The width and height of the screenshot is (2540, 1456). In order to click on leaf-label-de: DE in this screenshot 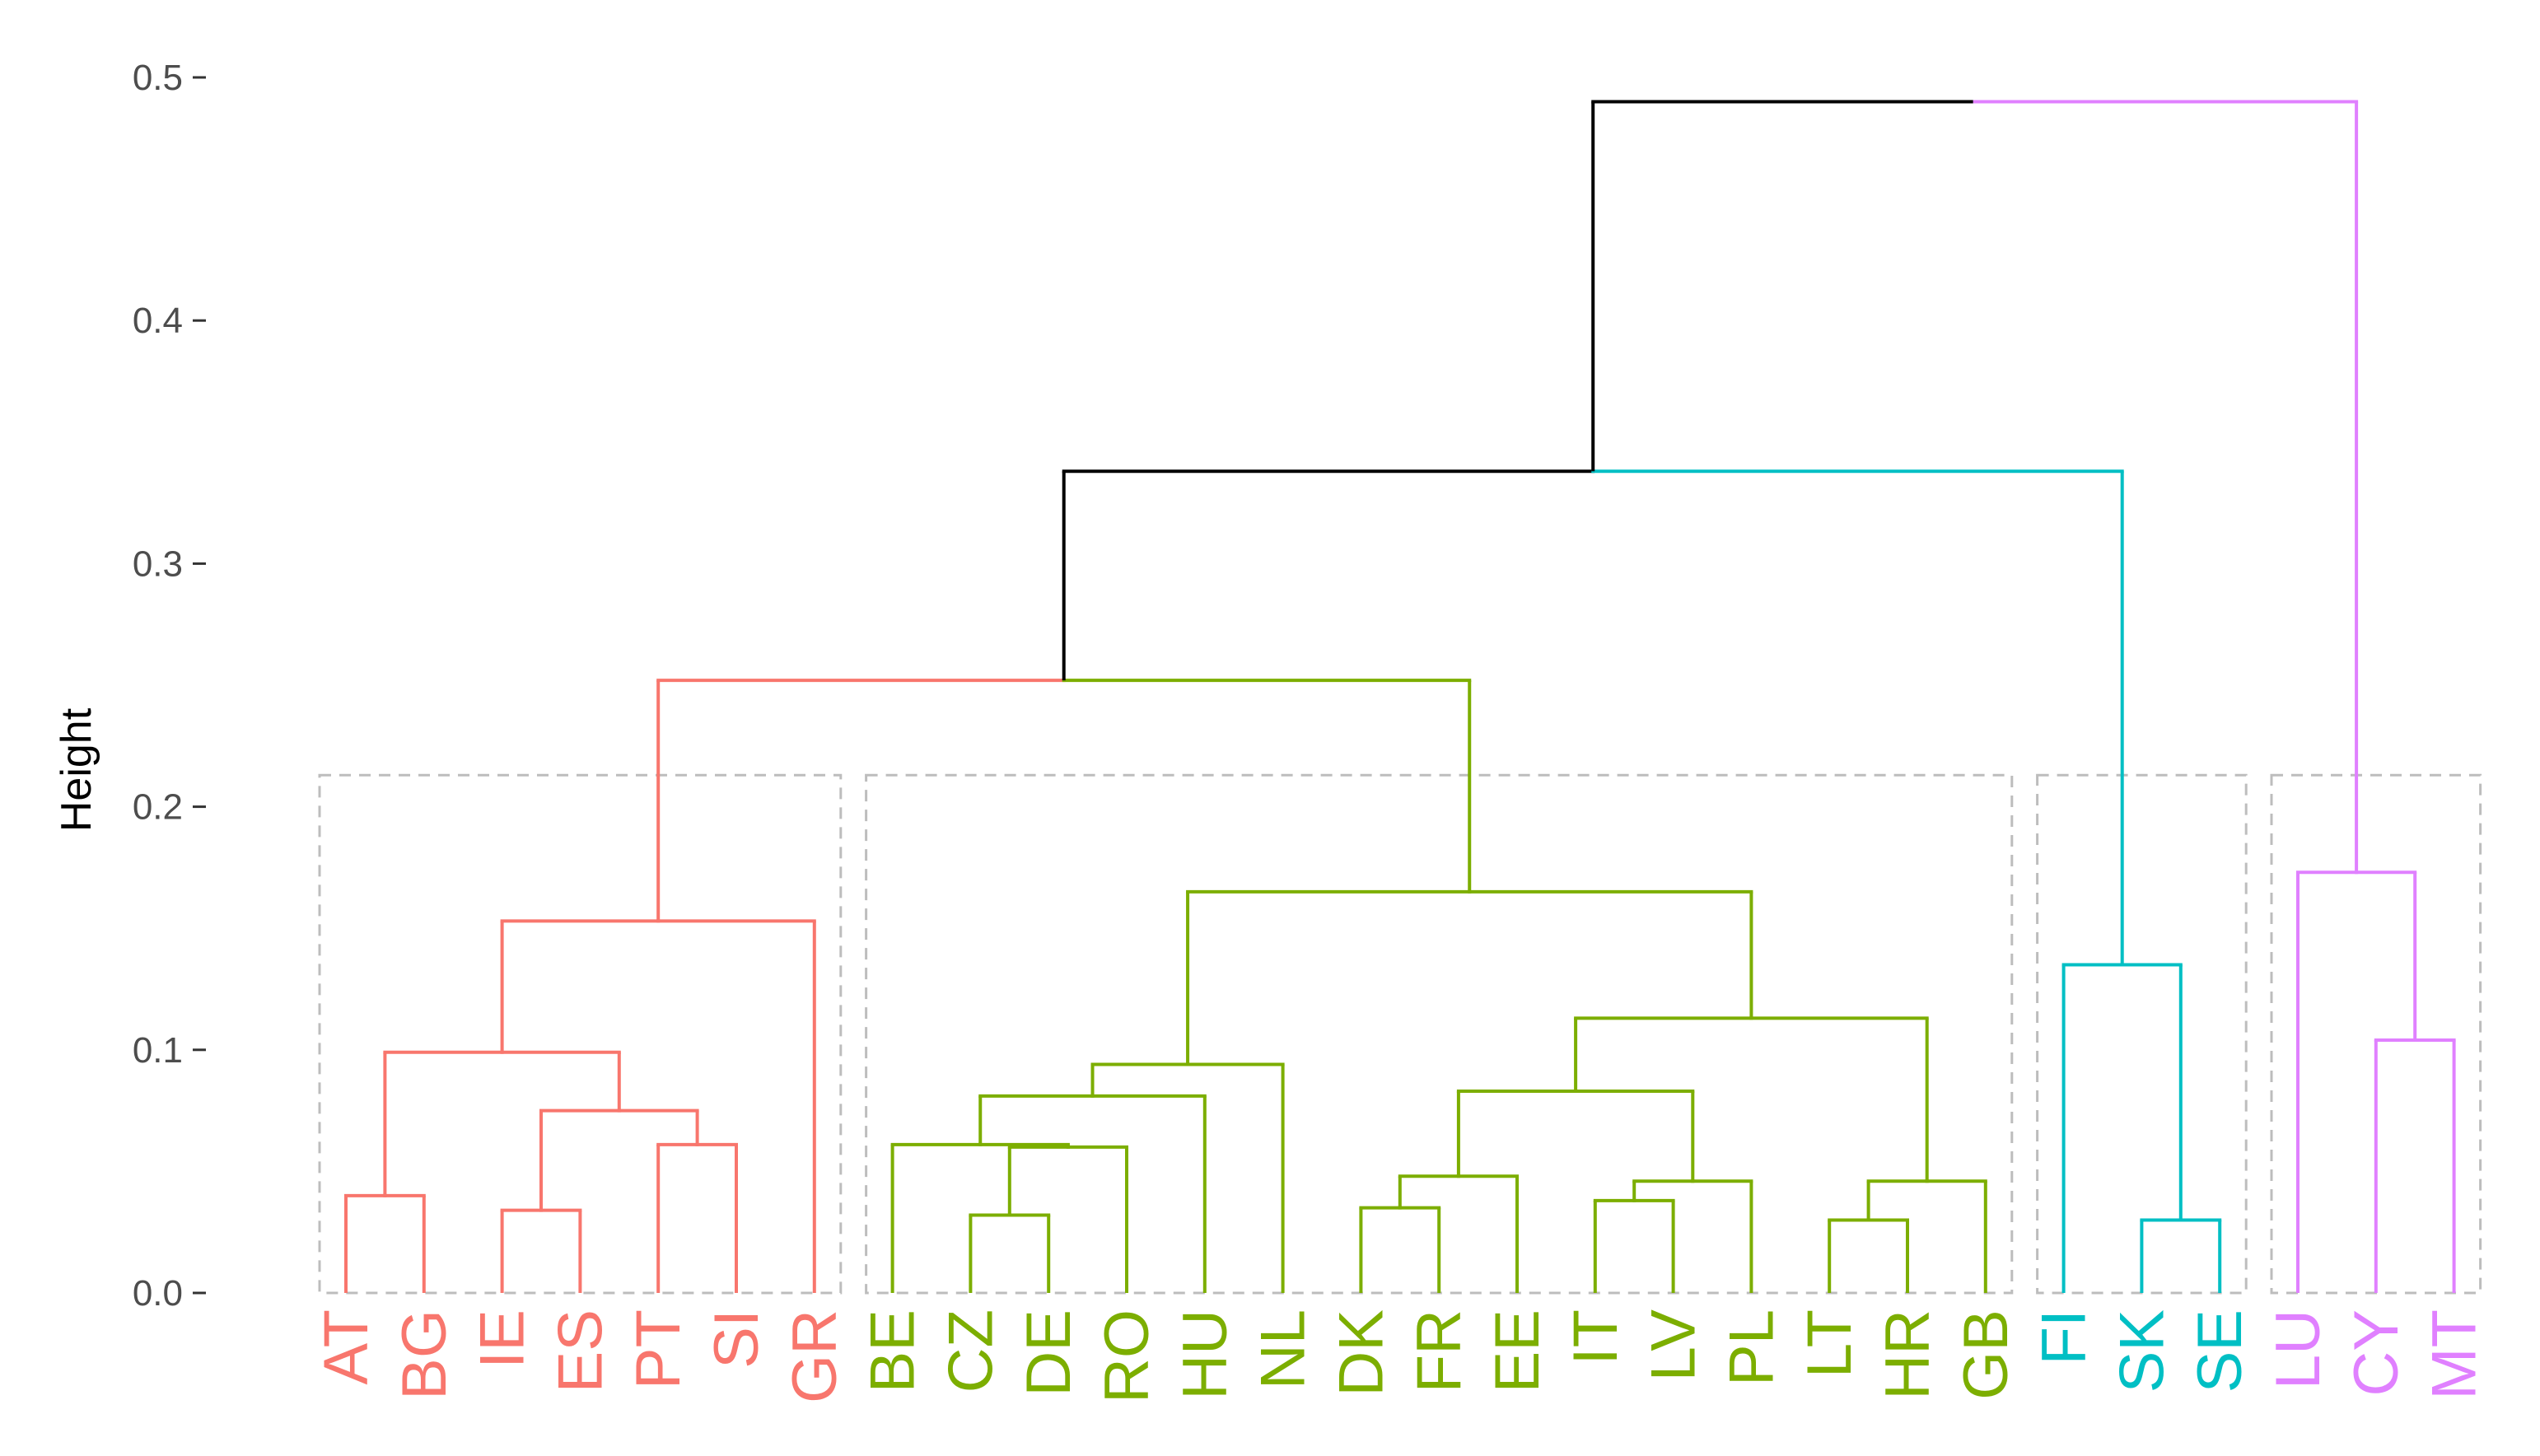, I will do `click(1049, 1353)`.